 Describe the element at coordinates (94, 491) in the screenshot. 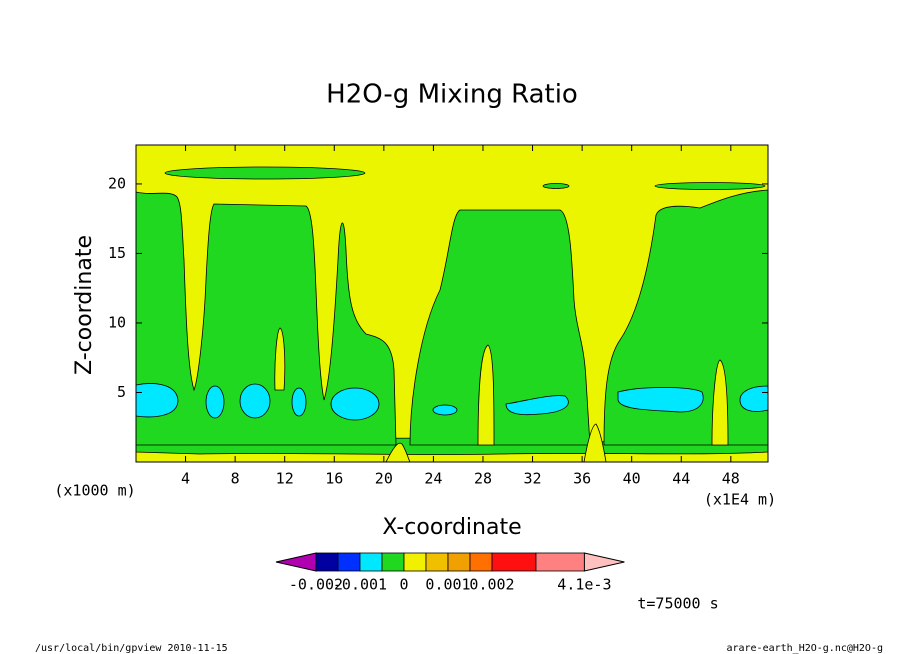

I see `x-unit-label: (x1000 m)` at that location.